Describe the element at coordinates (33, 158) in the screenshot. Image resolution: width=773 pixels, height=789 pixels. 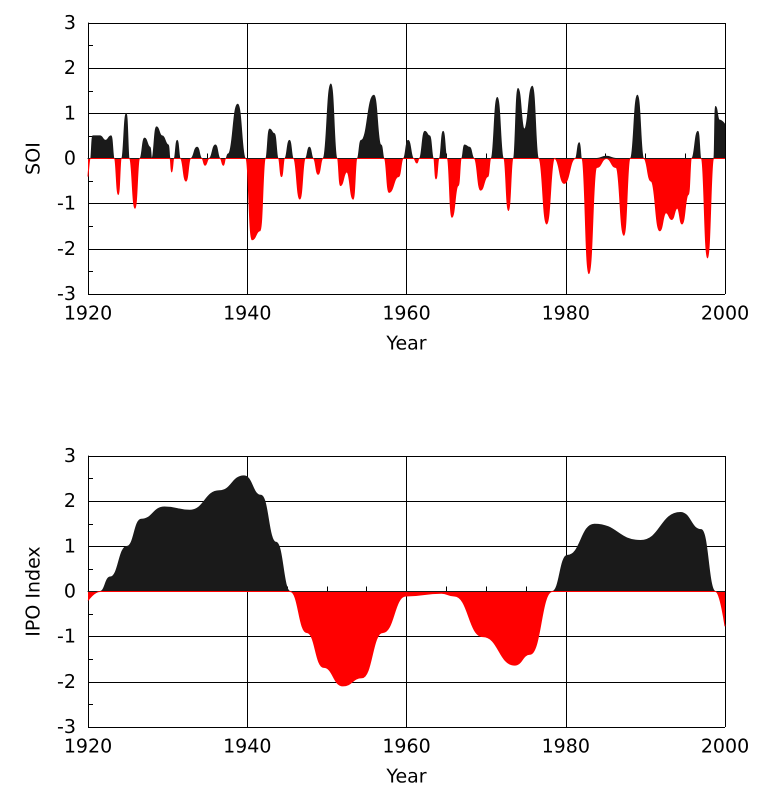
I see `y-axis-title: SOI` at that location.